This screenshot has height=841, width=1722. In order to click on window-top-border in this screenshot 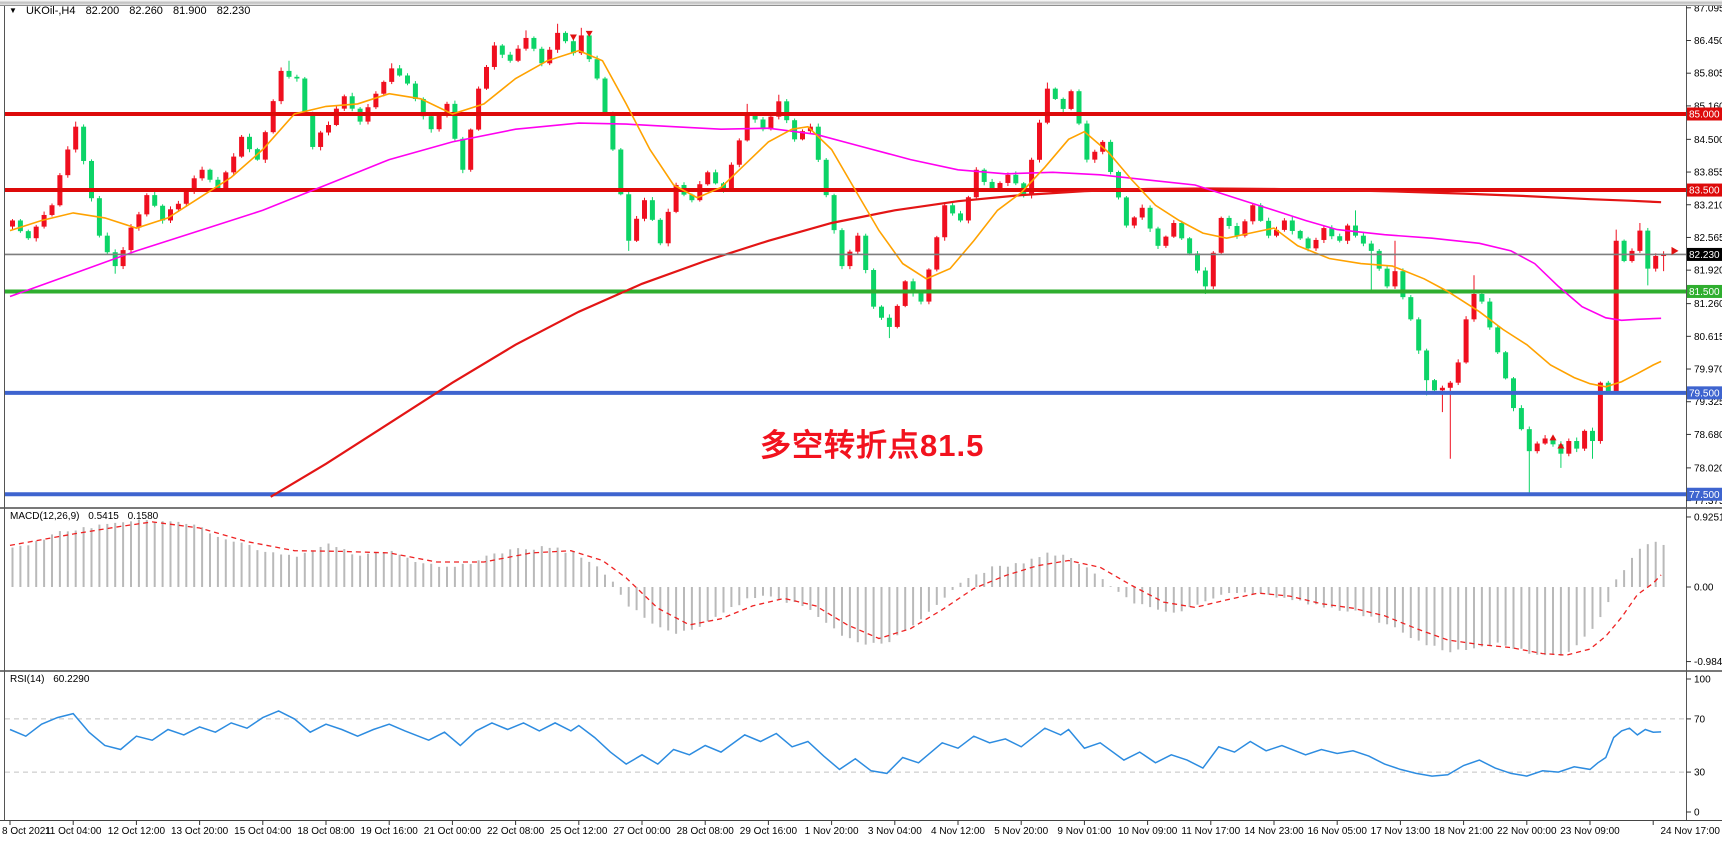, I will do `click(861, 3)`.